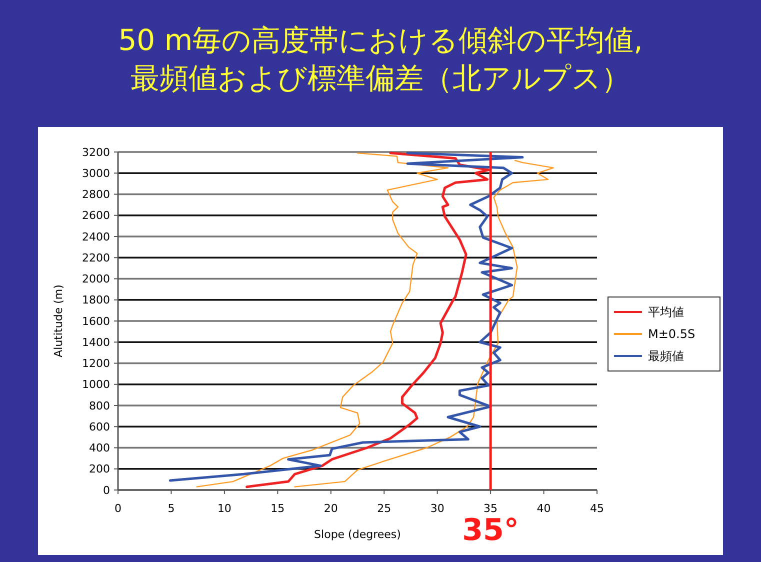  What do you see at coordinates (99, 427) in the screenshot?
I see `y-tick-label: 600` at bounding box center [99, 427].